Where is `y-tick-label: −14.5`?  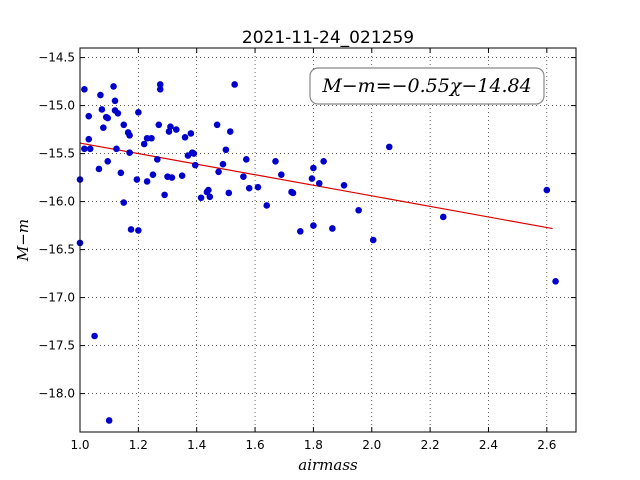
y-tick-label: −14.5 is located at coordinates (56, 58).